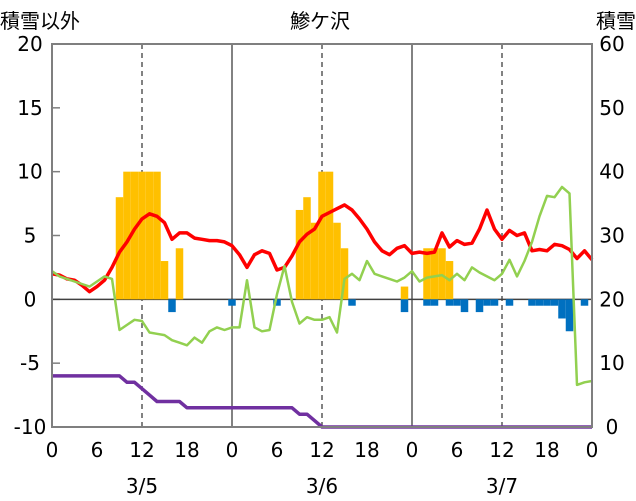 The image size is (636, 501). I want to click on snow_depth-line, so click(322, 401).